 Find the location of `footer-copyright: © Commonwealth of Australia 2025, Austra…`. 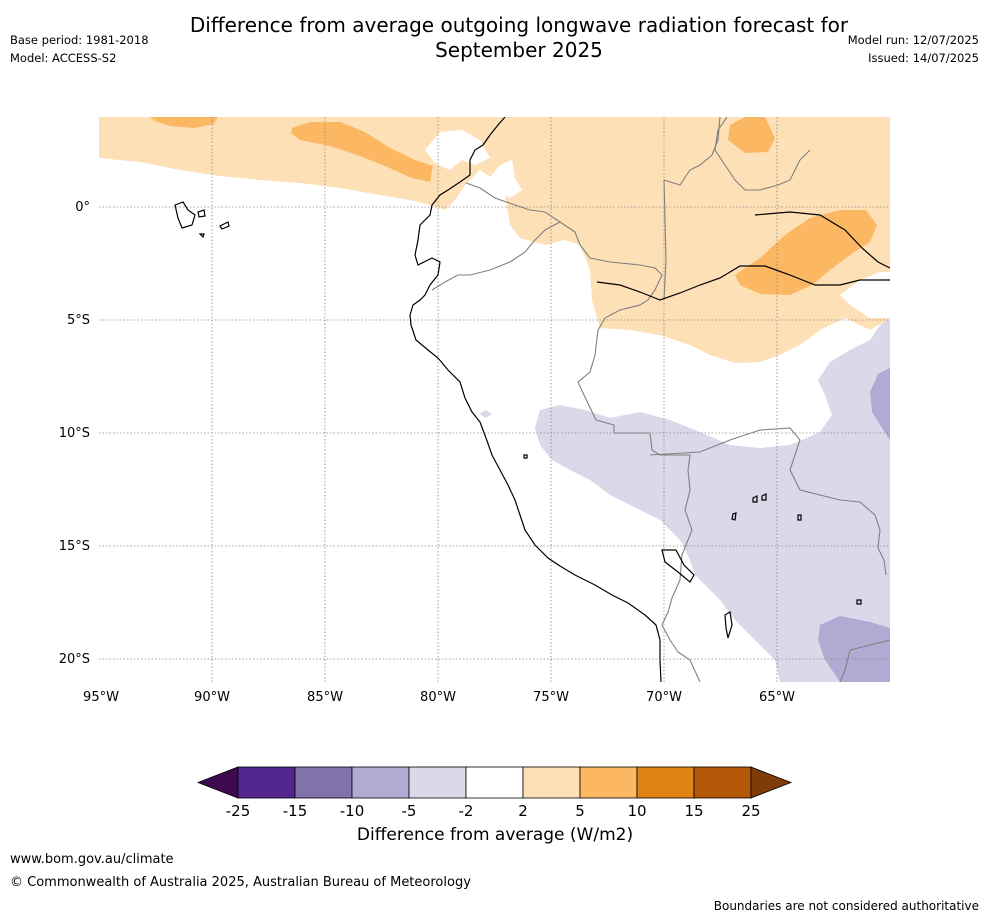

footer-copyright: © Commonwealth of Australia 2025, Austra… is located at coordinates (240, 882).